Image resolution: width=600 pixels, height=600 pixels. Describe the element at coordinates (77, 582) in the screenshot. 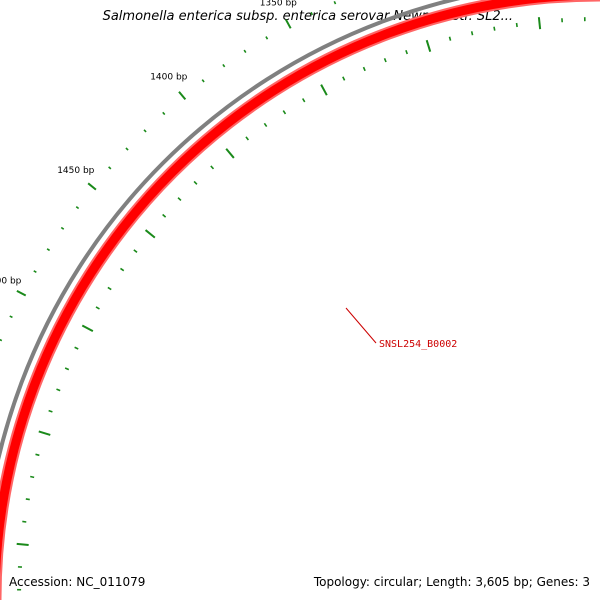

I see `accession-text: Accession: NC_011079` at that location.